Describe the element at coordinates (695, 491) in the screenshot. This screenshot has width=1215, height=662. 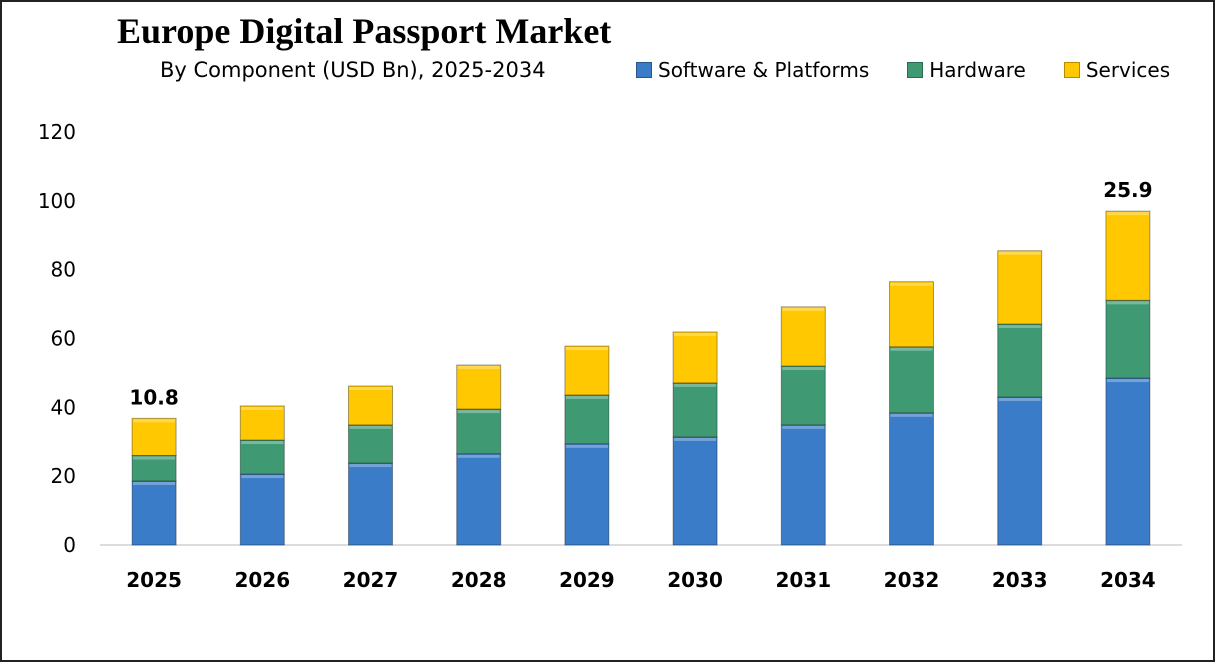
I see `bar-segment-software-platforms-2030` at that location.